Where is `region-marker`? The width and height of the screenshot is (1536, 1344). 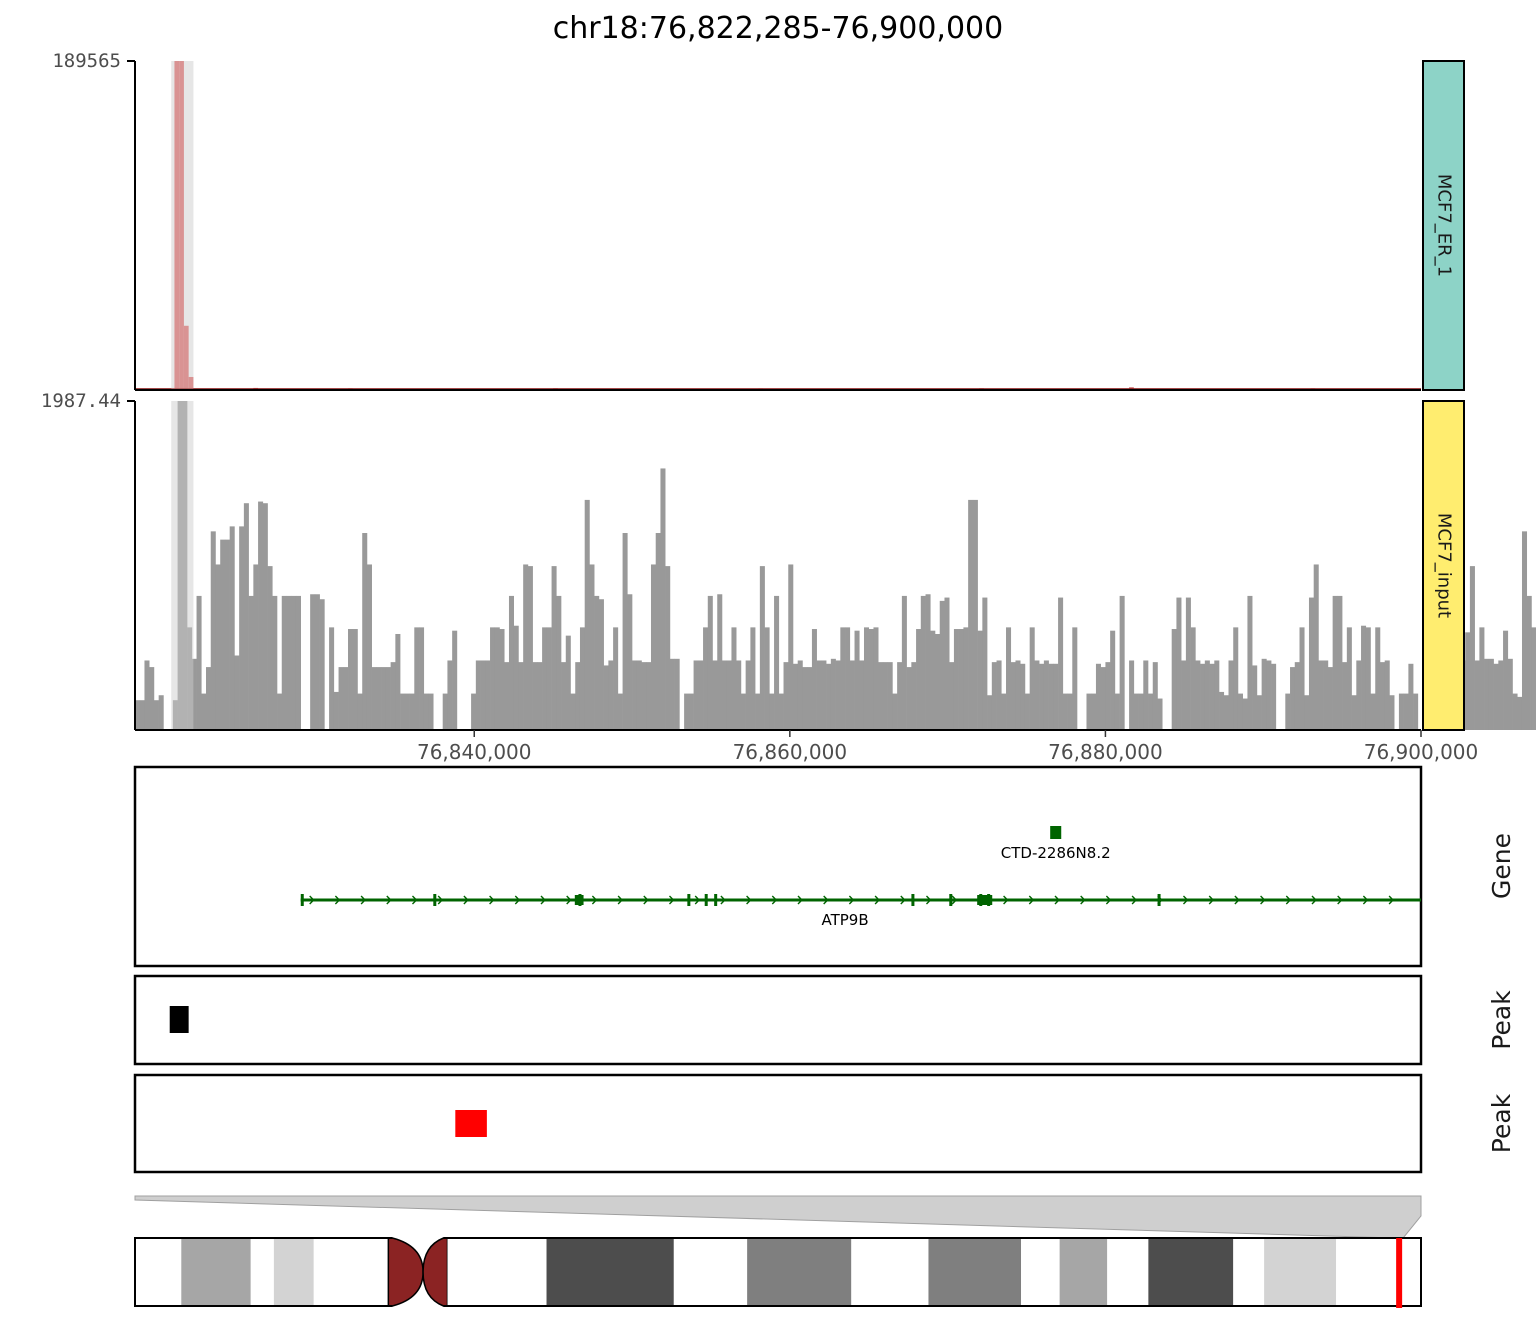
region-marker is located at coordinates (1399, 1273).